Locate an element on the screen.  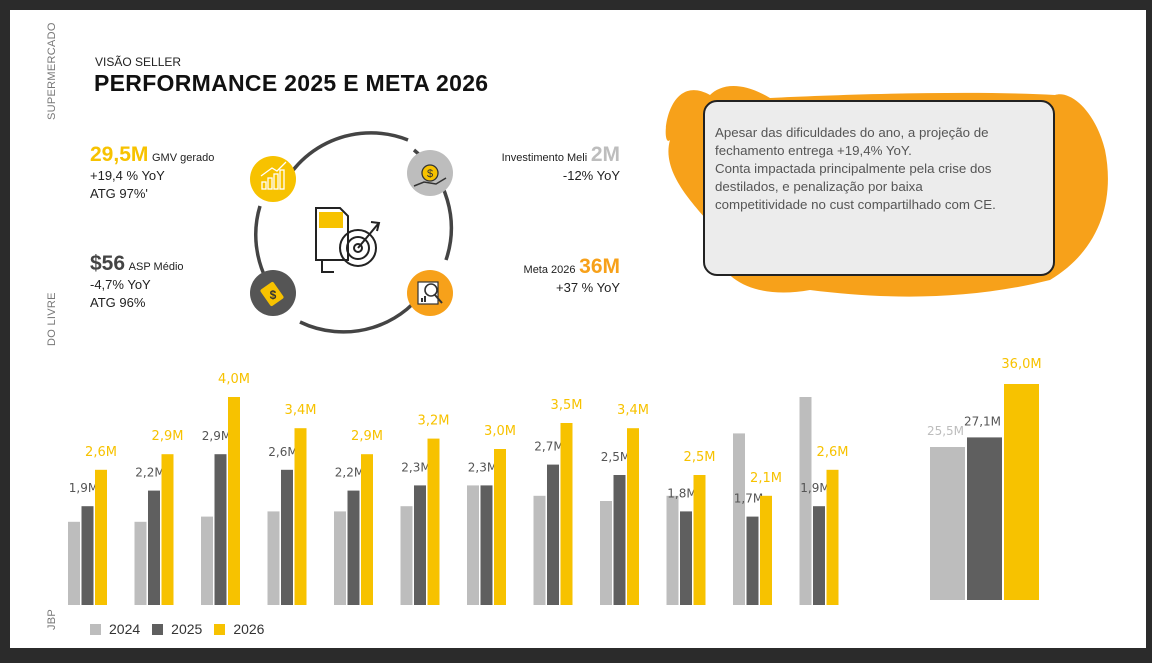
data-label-2025-8: 2,7M is located at coordinates (548, 447).